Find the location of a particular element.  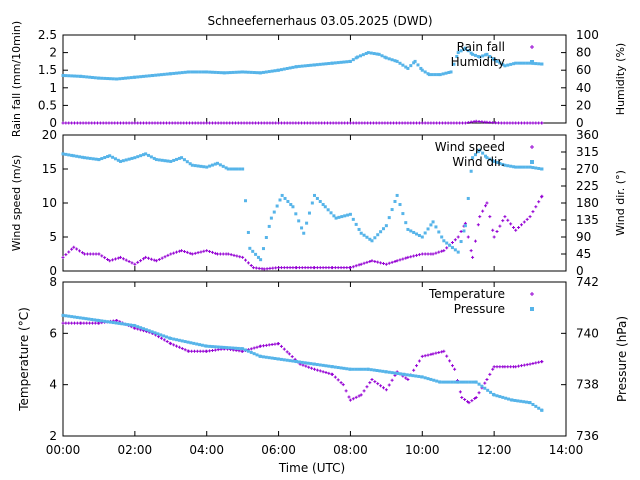

y-tick-label: 2 is located at coordinates (53, 53).